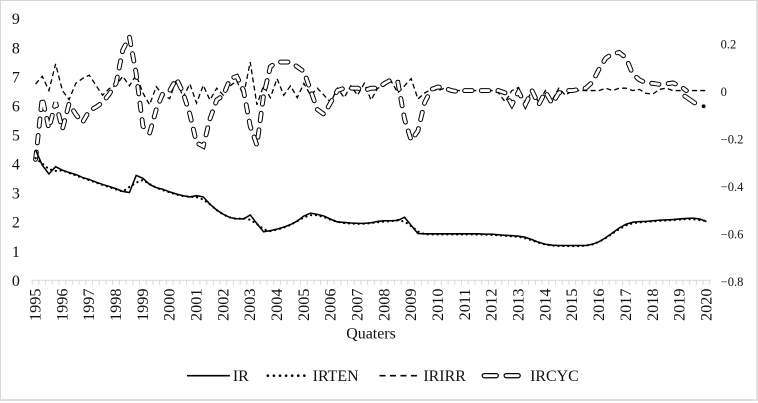 Image resolution: width=758 pixels, height=403 pixels. What do you see at coordinates (16, 19) in the screenshot?
I see `svg-text: 9` at bounding box center [16, 19].